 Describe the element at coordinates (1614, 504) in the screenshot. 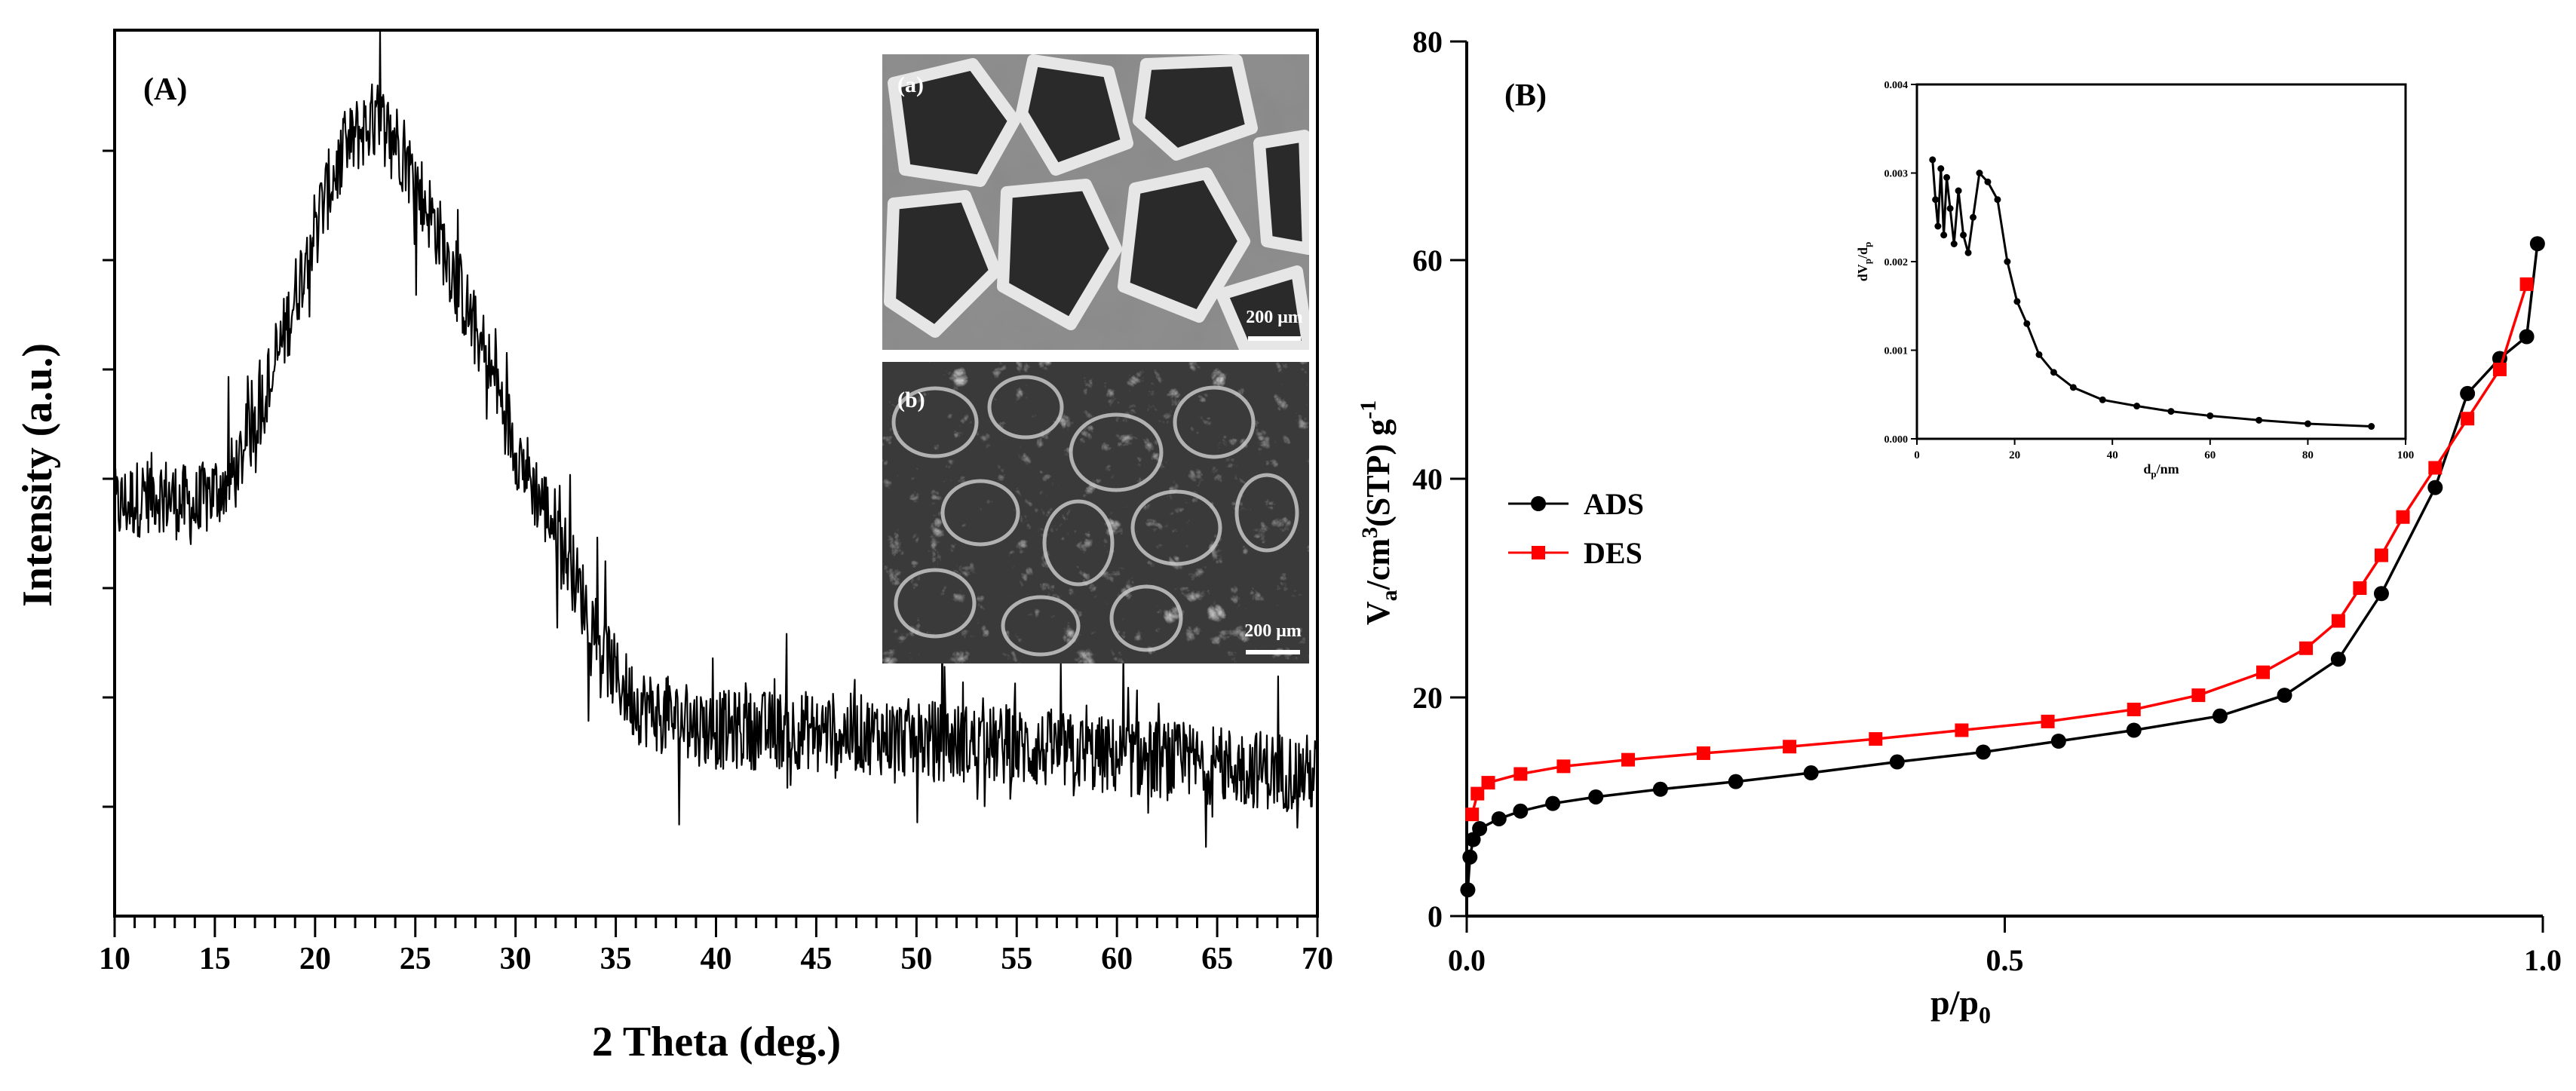

I see `legend-ads-label: ADS` at that location.